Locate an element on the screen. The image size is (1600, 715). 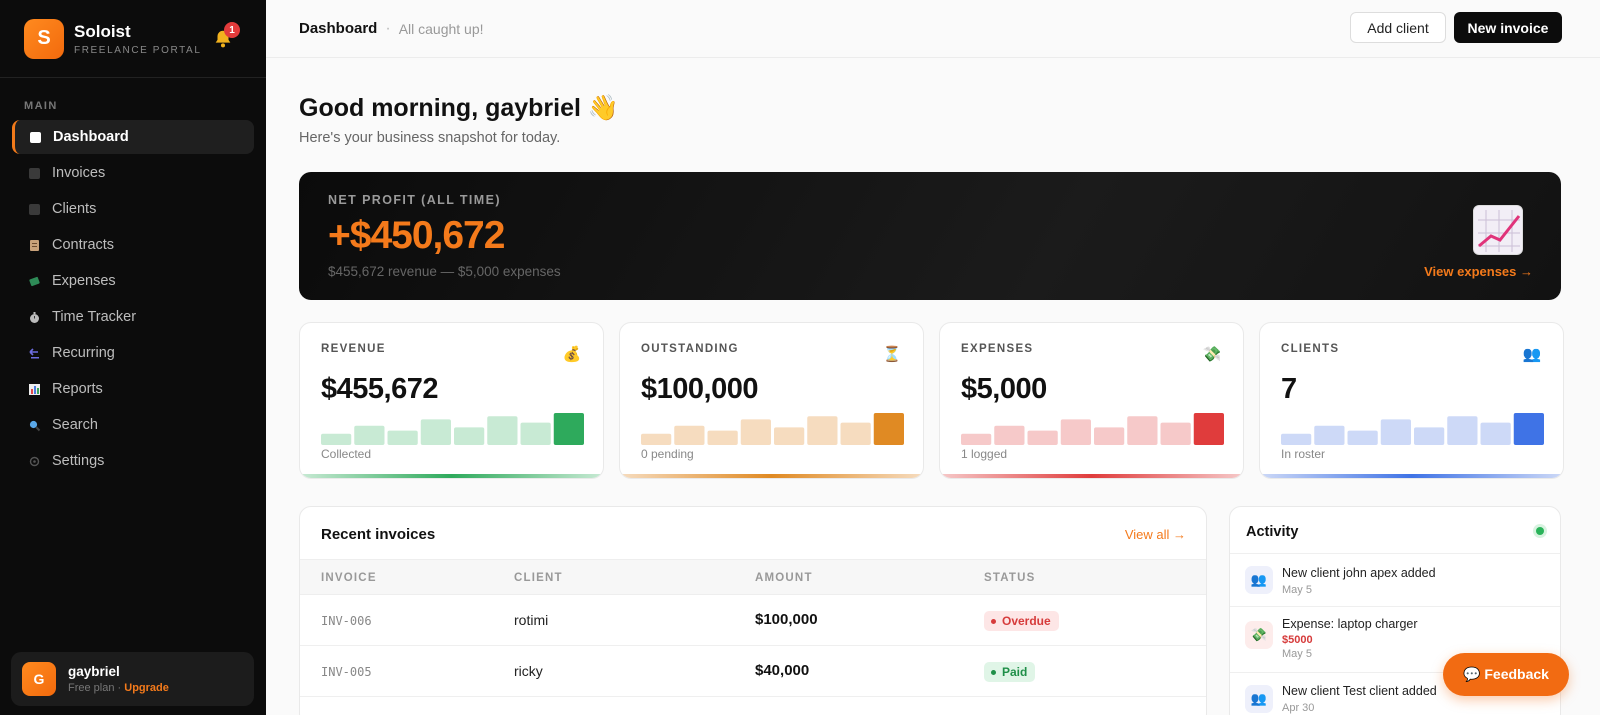
table-row: INV-005 ricky $40,000 Paid is located at coordinates (753, 671).